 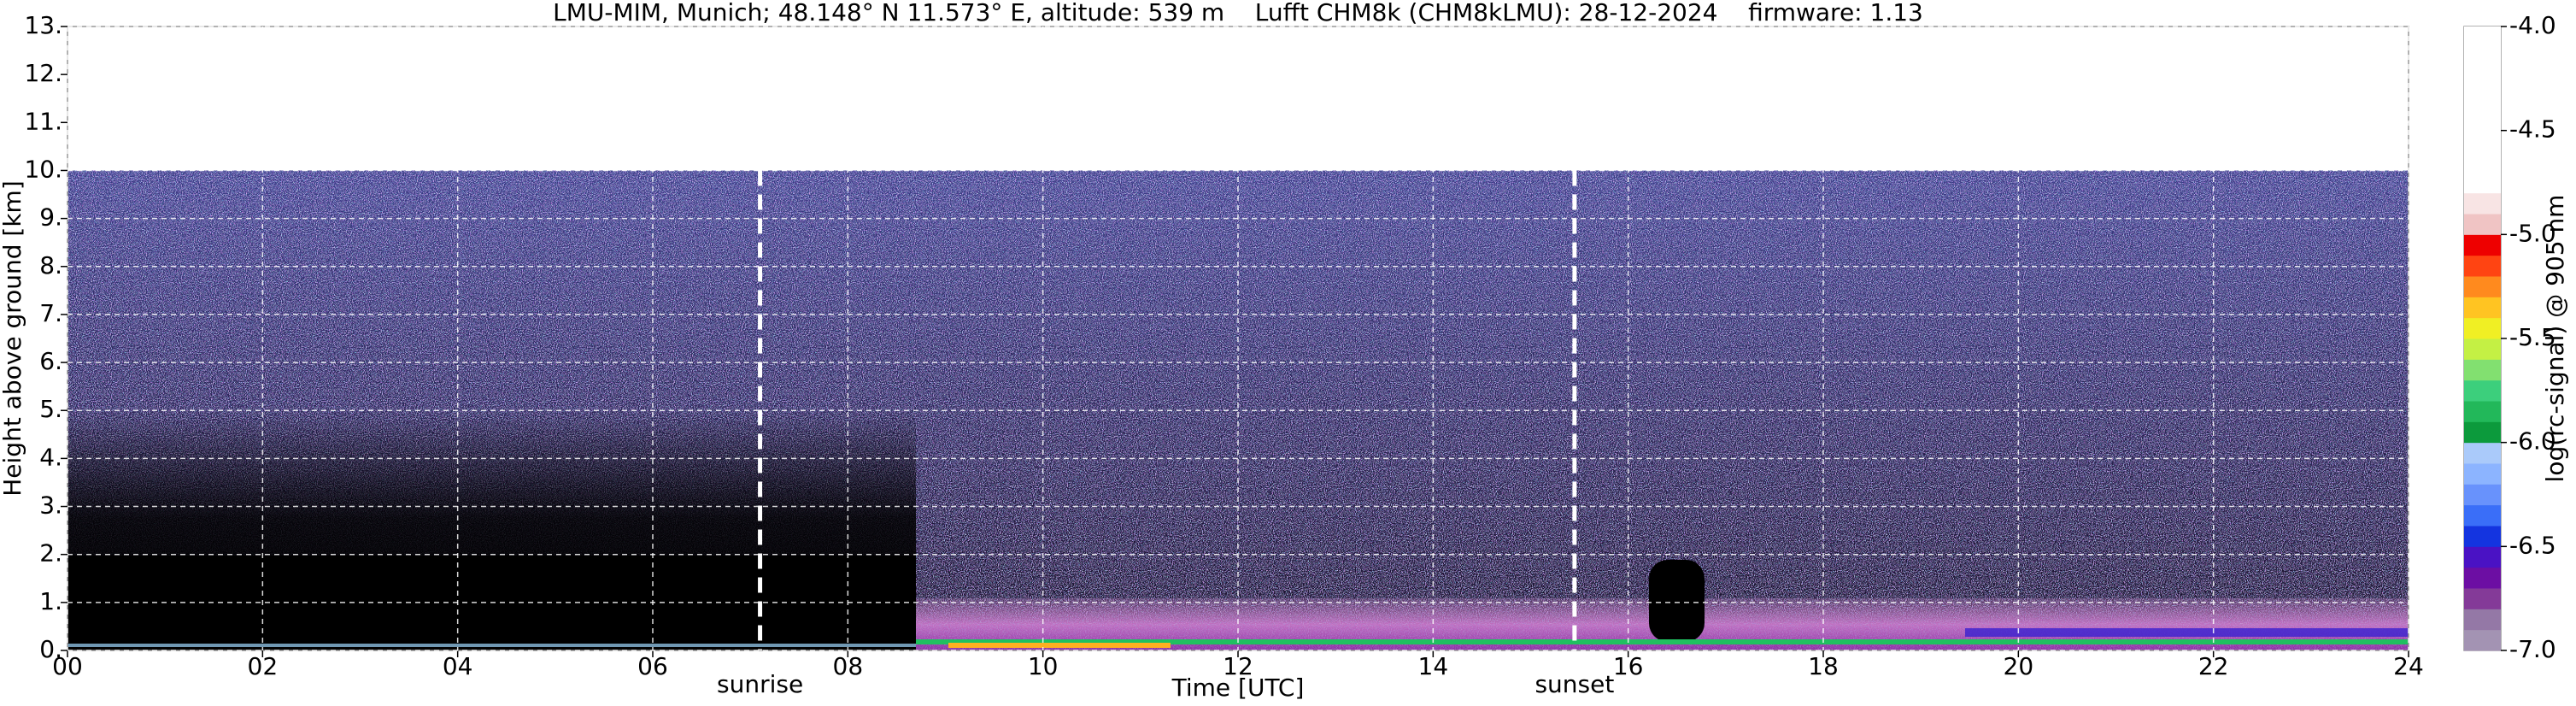 What do you see at coordinates (2532, 337) in the screenshot?
I see `colorbar-tick-label: -5.5` at bounding box center [2532, 337].